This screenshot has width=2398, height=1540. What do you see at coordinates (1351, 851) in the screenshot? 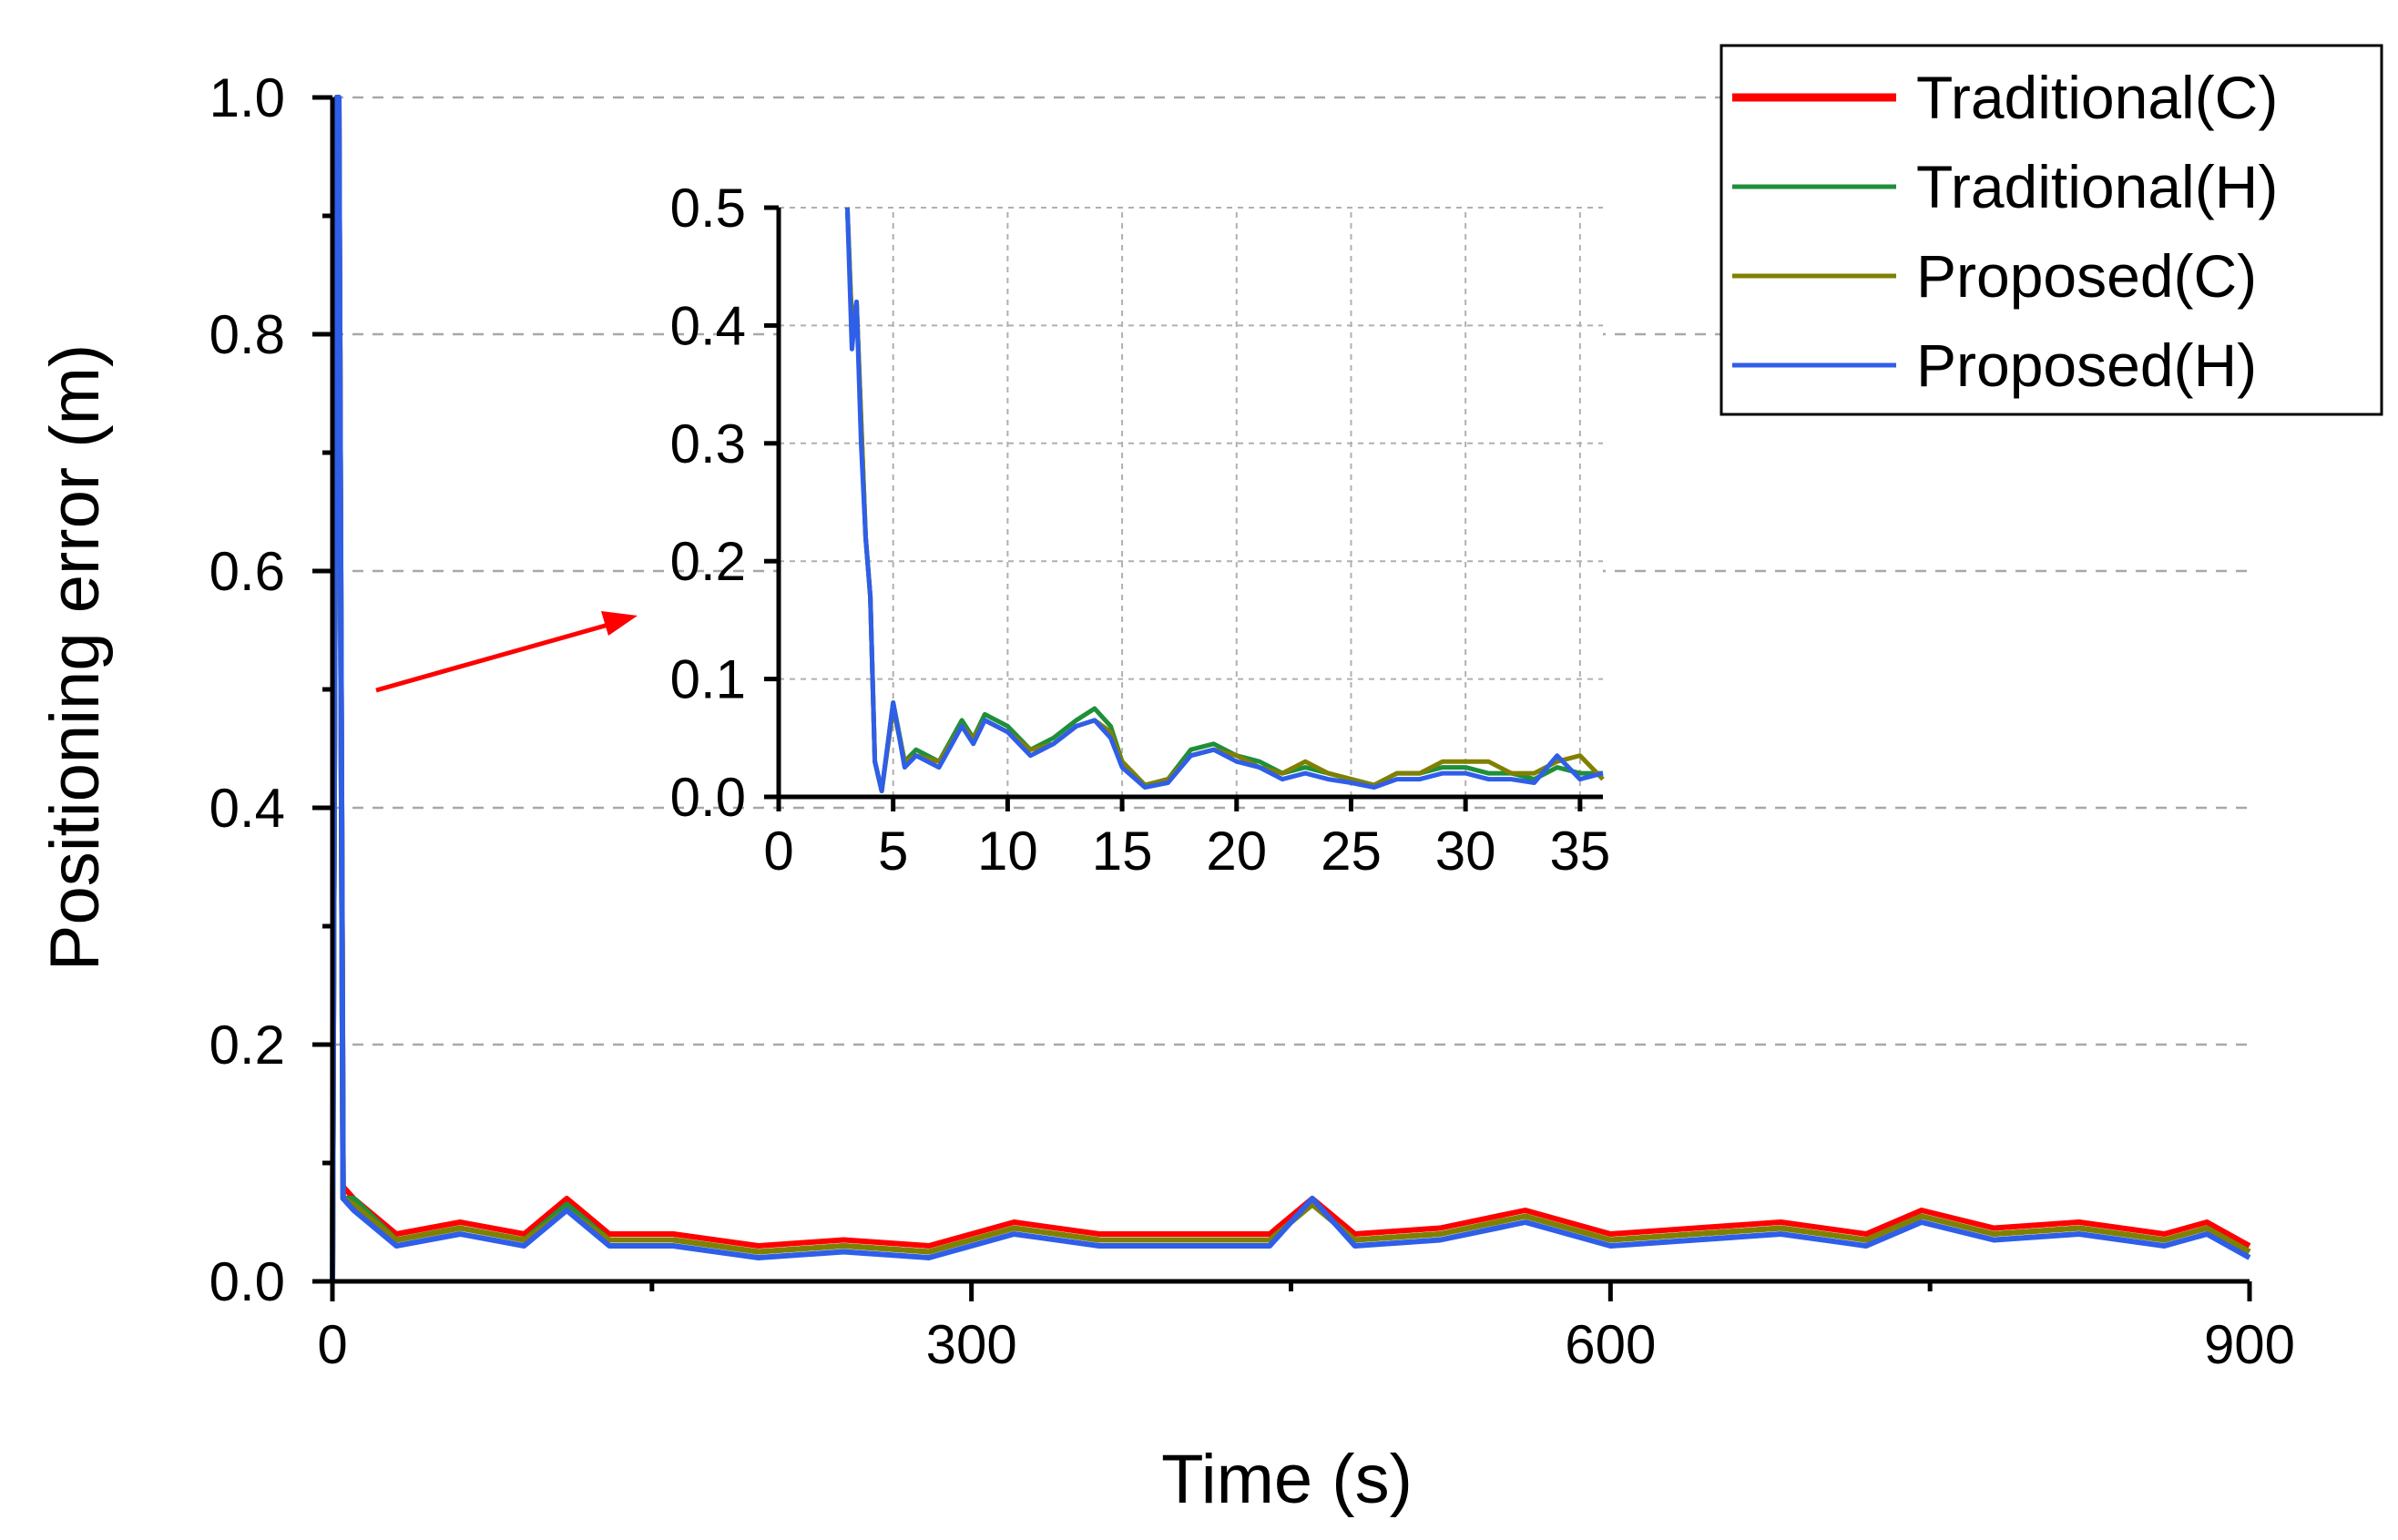
I see `x-tick-label: 25` at bounding box center [1351, 851].